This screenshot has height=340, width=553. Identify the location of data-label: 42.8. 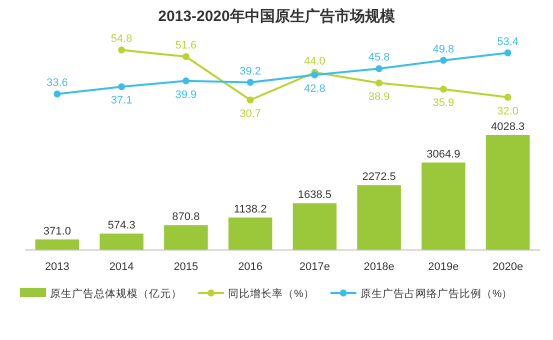
(315, 88).